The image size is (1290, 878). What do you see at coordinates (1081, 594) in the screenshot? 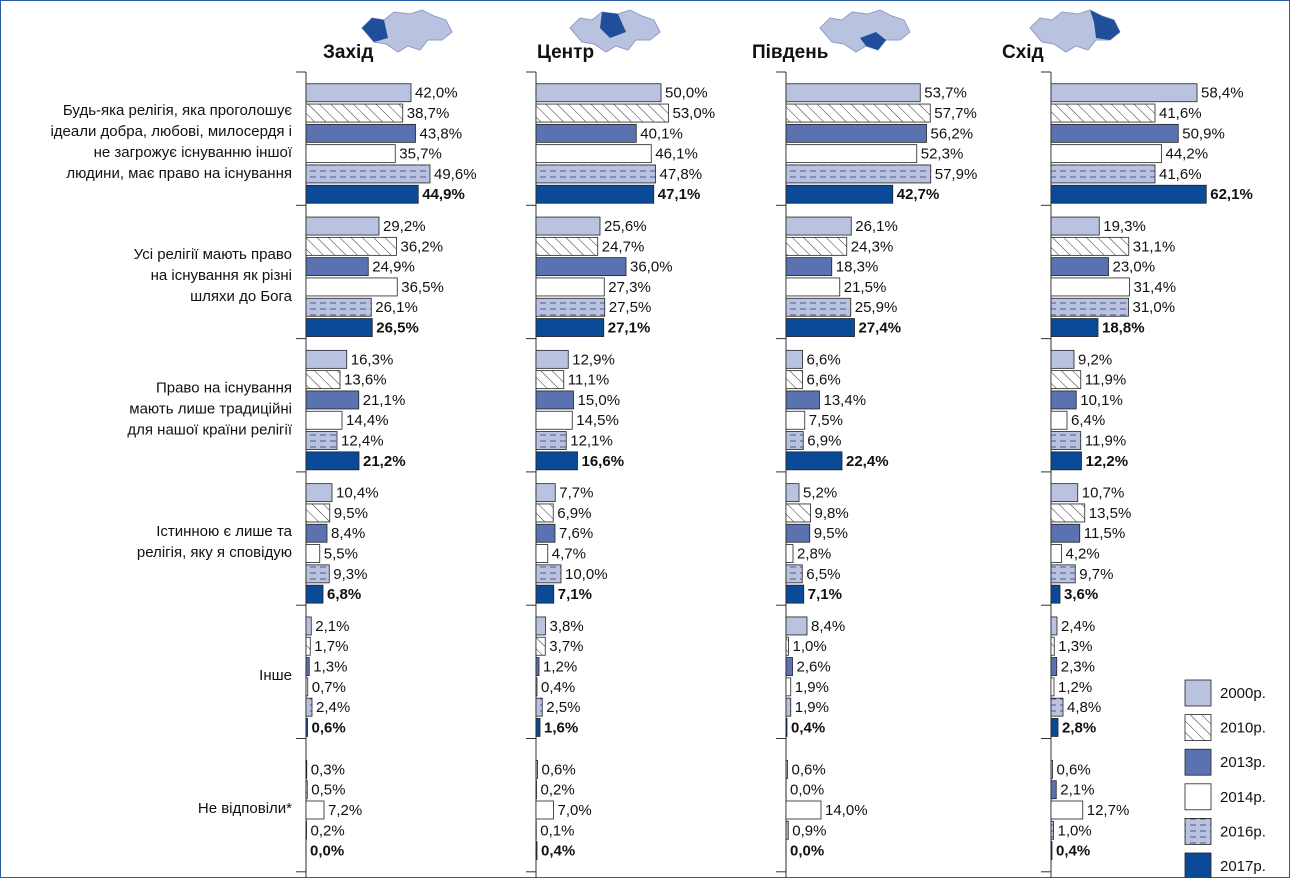
I see `value-label: 3,6%` at bounding box center [1081, 594].